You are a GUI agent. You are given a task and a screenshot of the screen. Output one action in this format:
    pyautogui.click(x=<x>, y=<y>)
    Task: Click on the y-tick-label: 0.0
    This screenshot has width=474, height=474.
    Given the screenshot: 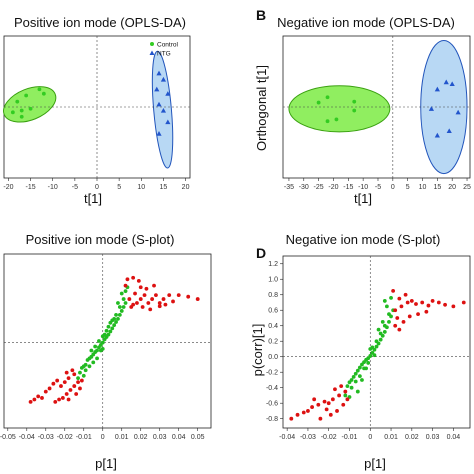 What is the action you would take?
    pyautogui.click(x=273, y=357)
    